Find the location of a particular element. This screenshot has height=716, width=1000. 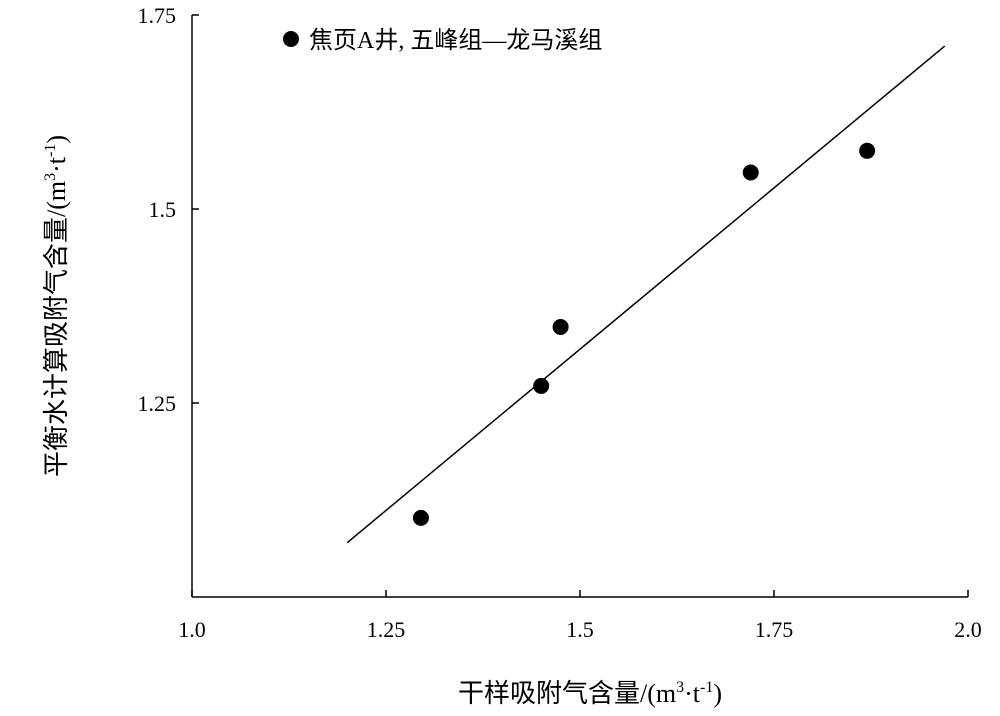

legend: 焦页A井, 五峰组—龙马溪组 is located at coordinates (442, 40).